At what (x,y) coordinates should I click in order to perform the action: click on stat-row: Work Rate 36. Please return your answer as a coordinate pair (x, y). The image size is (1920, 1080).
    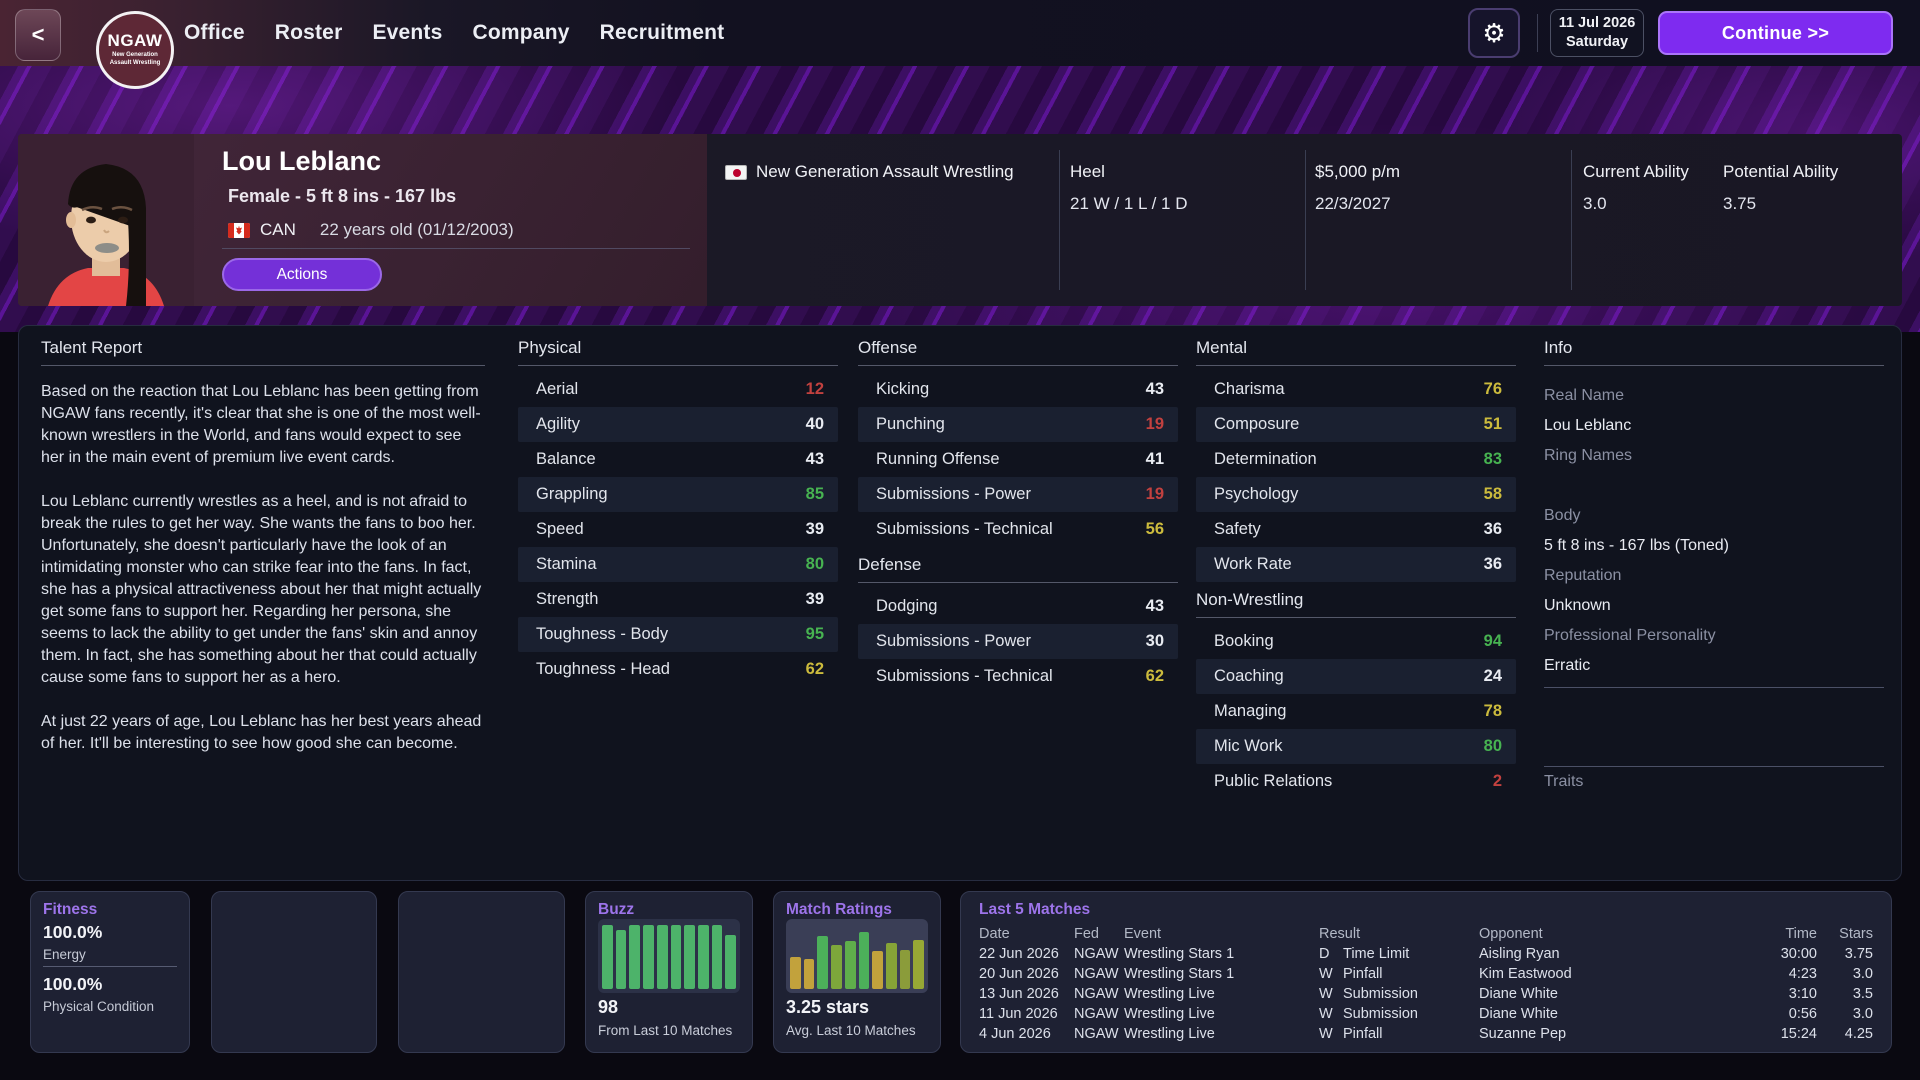
    Looking at the image, I should click on (1356, 564).